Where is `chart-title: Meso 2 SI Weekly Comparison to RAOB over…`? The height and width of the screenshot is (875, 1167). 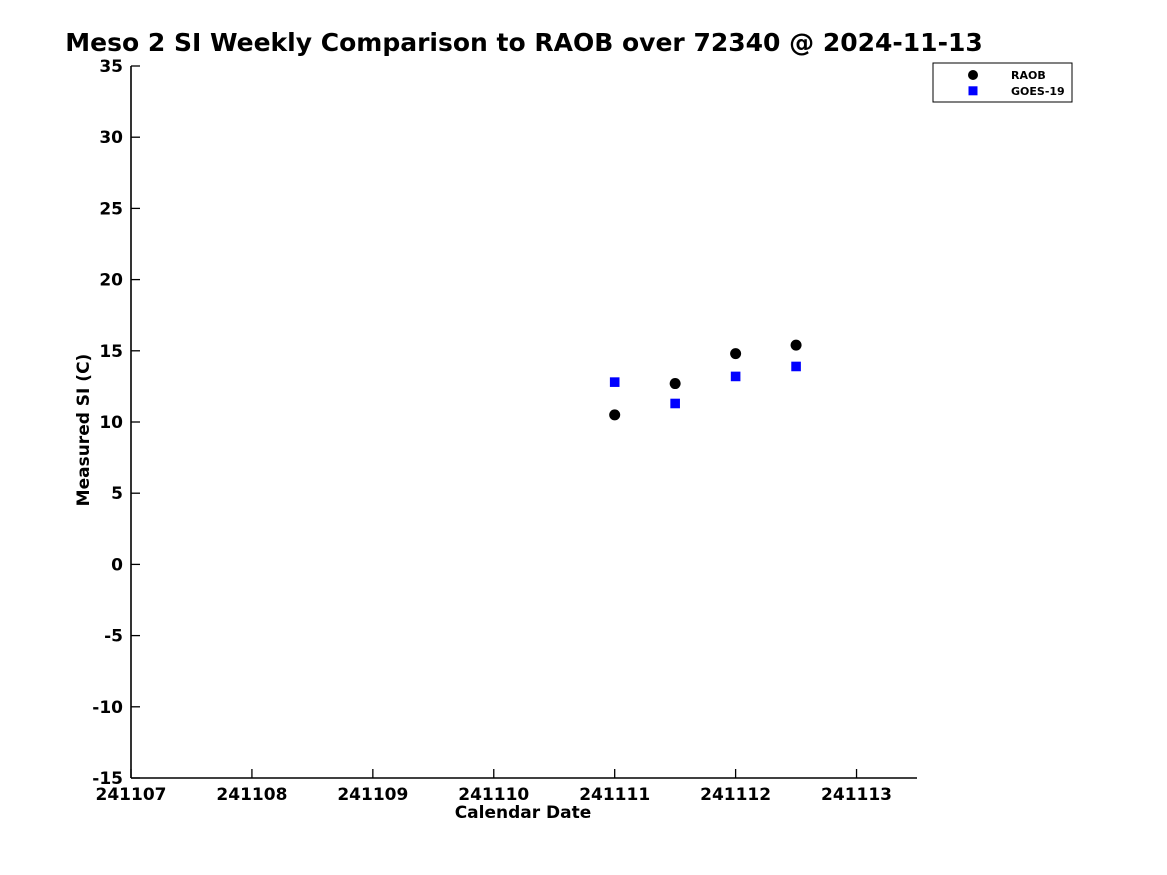 chart-title: Meso 2 SI Weekly Comparison to RAOB over… is located at coordinates (524, 42).